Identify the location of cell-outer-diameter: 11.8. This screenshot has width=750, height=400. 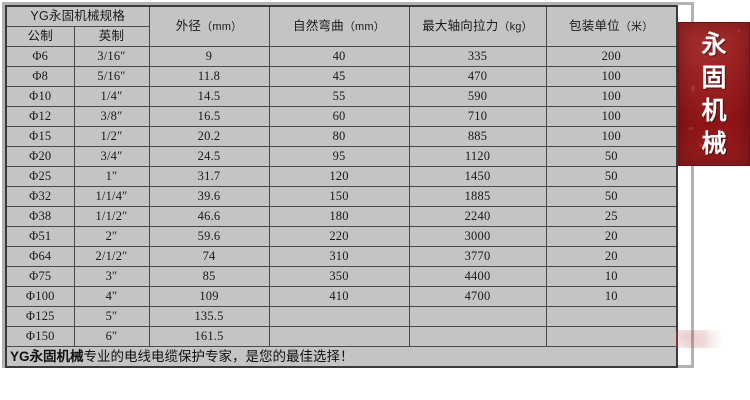
(209, 76).